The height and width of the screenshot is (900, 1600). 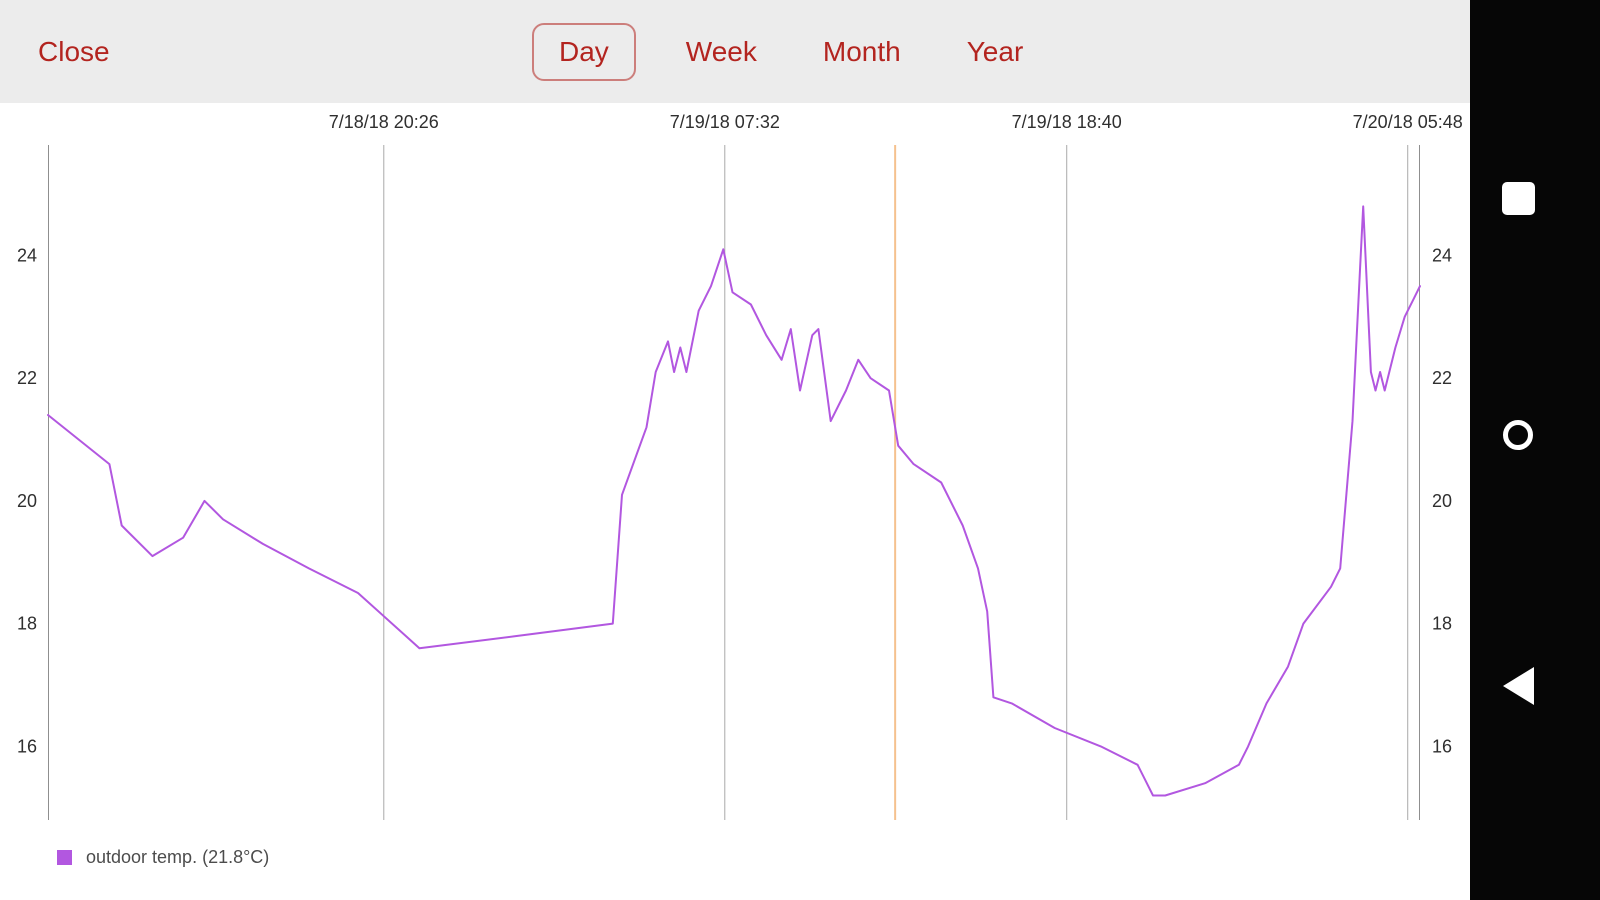 I want to click on tab-year: Year, so click(x=995, y=52).